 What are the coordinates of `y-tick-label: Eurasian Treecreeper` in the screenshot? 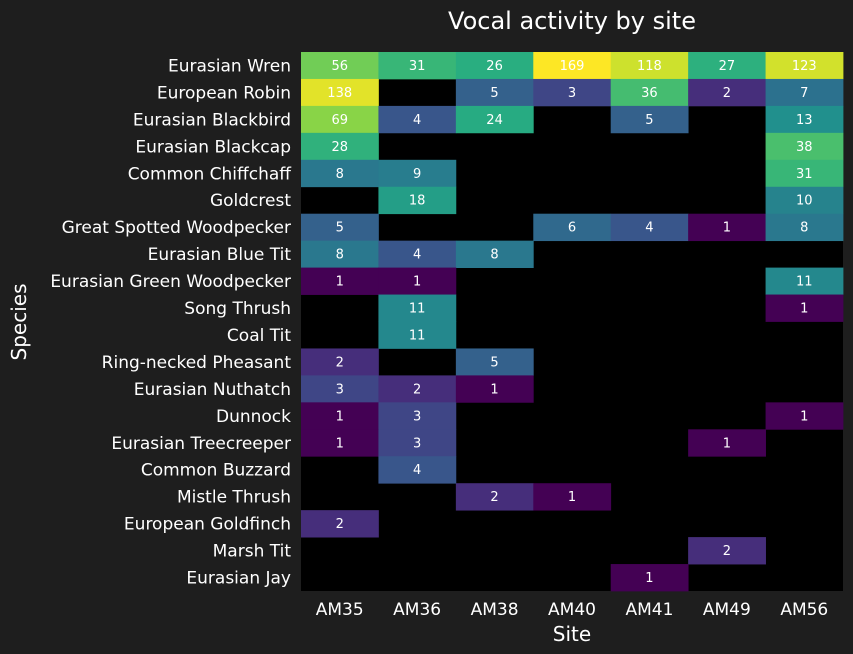 It's located at (201, 444).